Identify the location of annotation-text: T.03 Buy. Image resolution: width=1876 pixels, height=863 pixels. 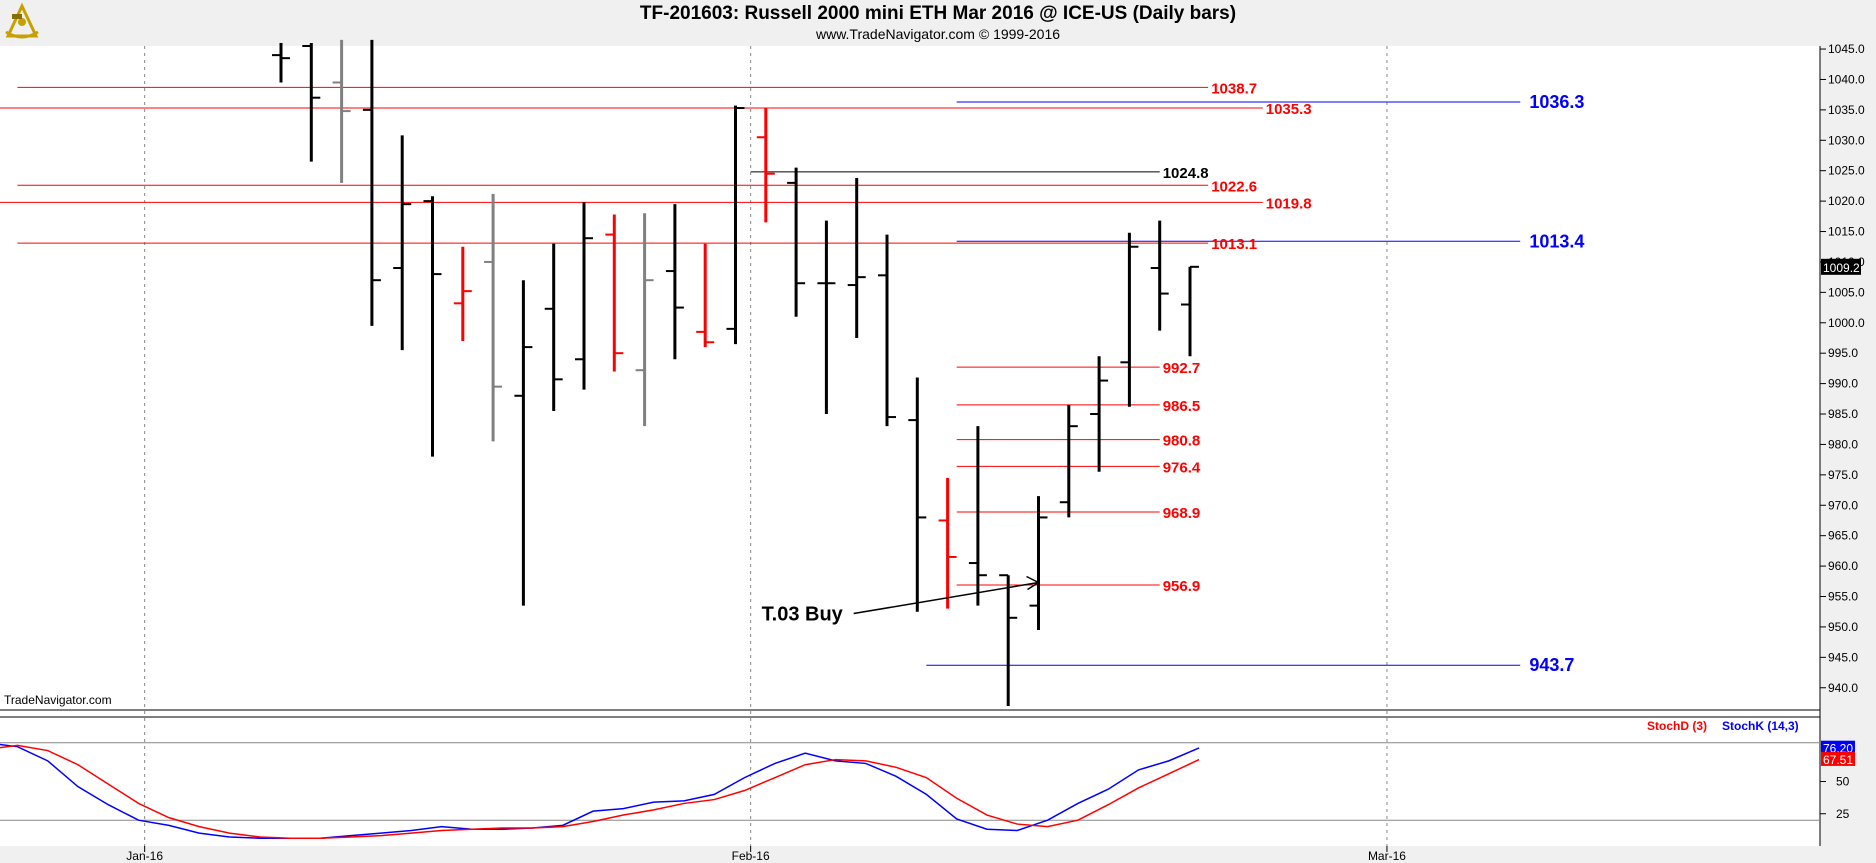
(803, 615).